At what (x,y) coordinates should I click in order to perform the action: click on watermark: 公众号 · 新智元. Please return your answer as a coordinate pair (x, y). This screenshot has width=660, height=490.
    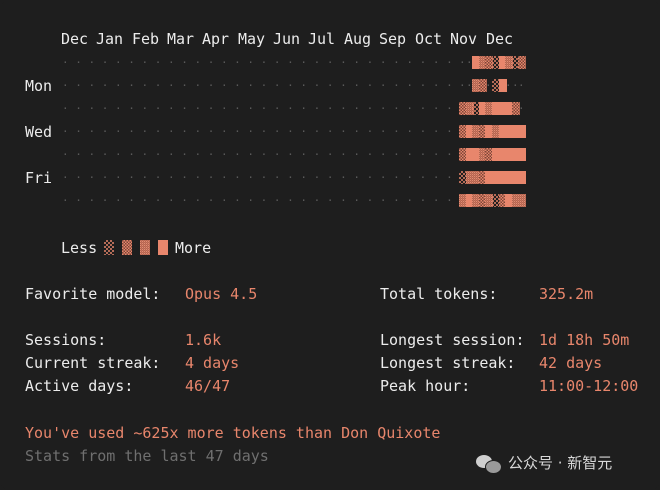
    Looking at the image, I should click on (544, 463).